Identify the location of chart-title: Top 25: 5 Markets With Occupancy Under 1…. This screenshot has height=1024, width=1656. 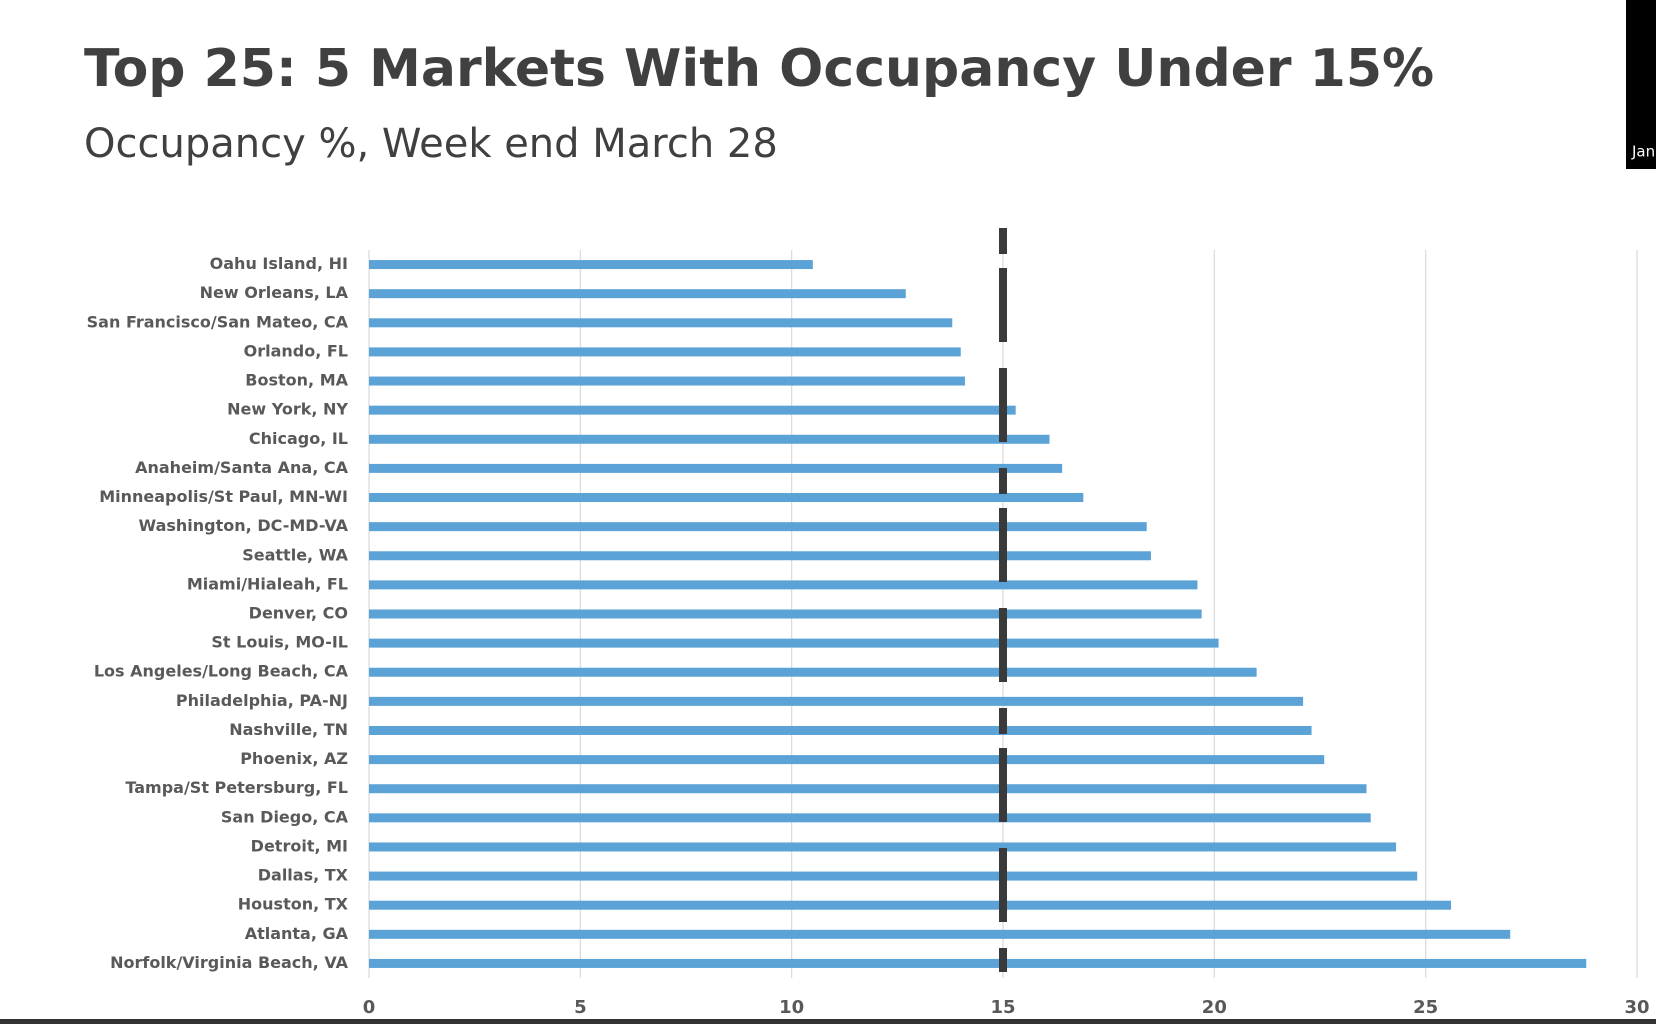
(759, 69).